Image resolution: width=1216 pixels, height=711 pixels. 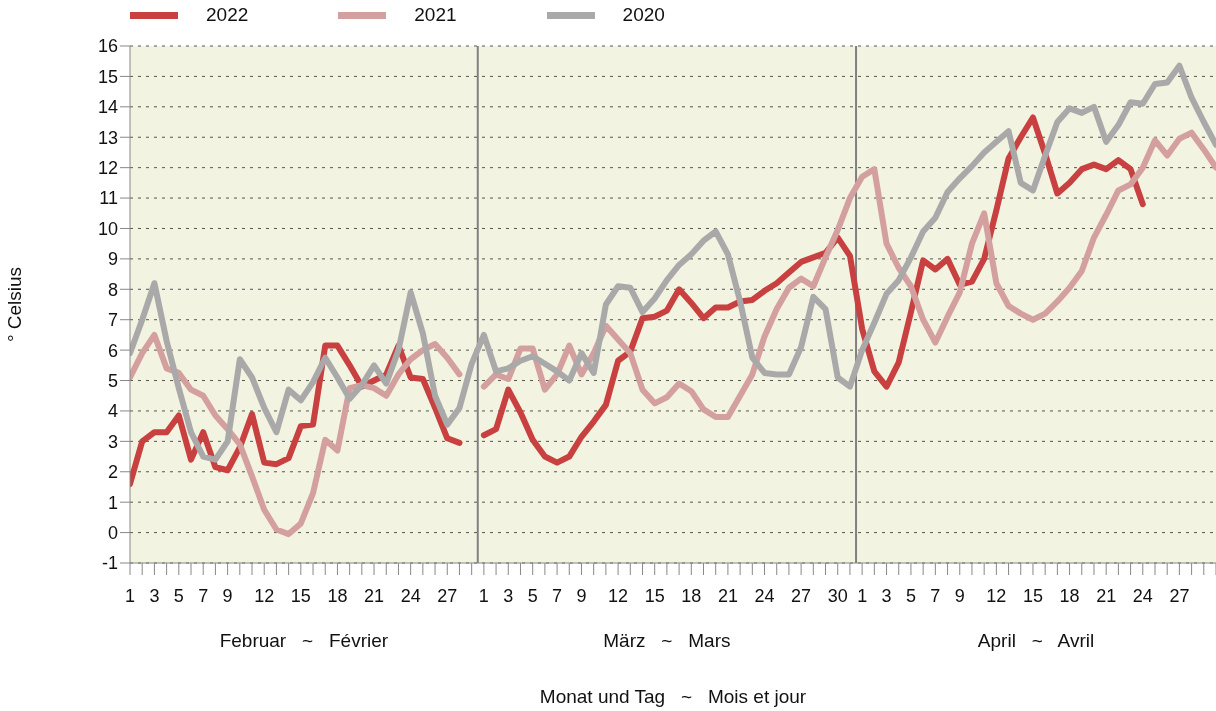 What do you see at coordinates (667, 641) in the screenshot?
I see `text: März ~ Mars` at bounding box center [667, 641].